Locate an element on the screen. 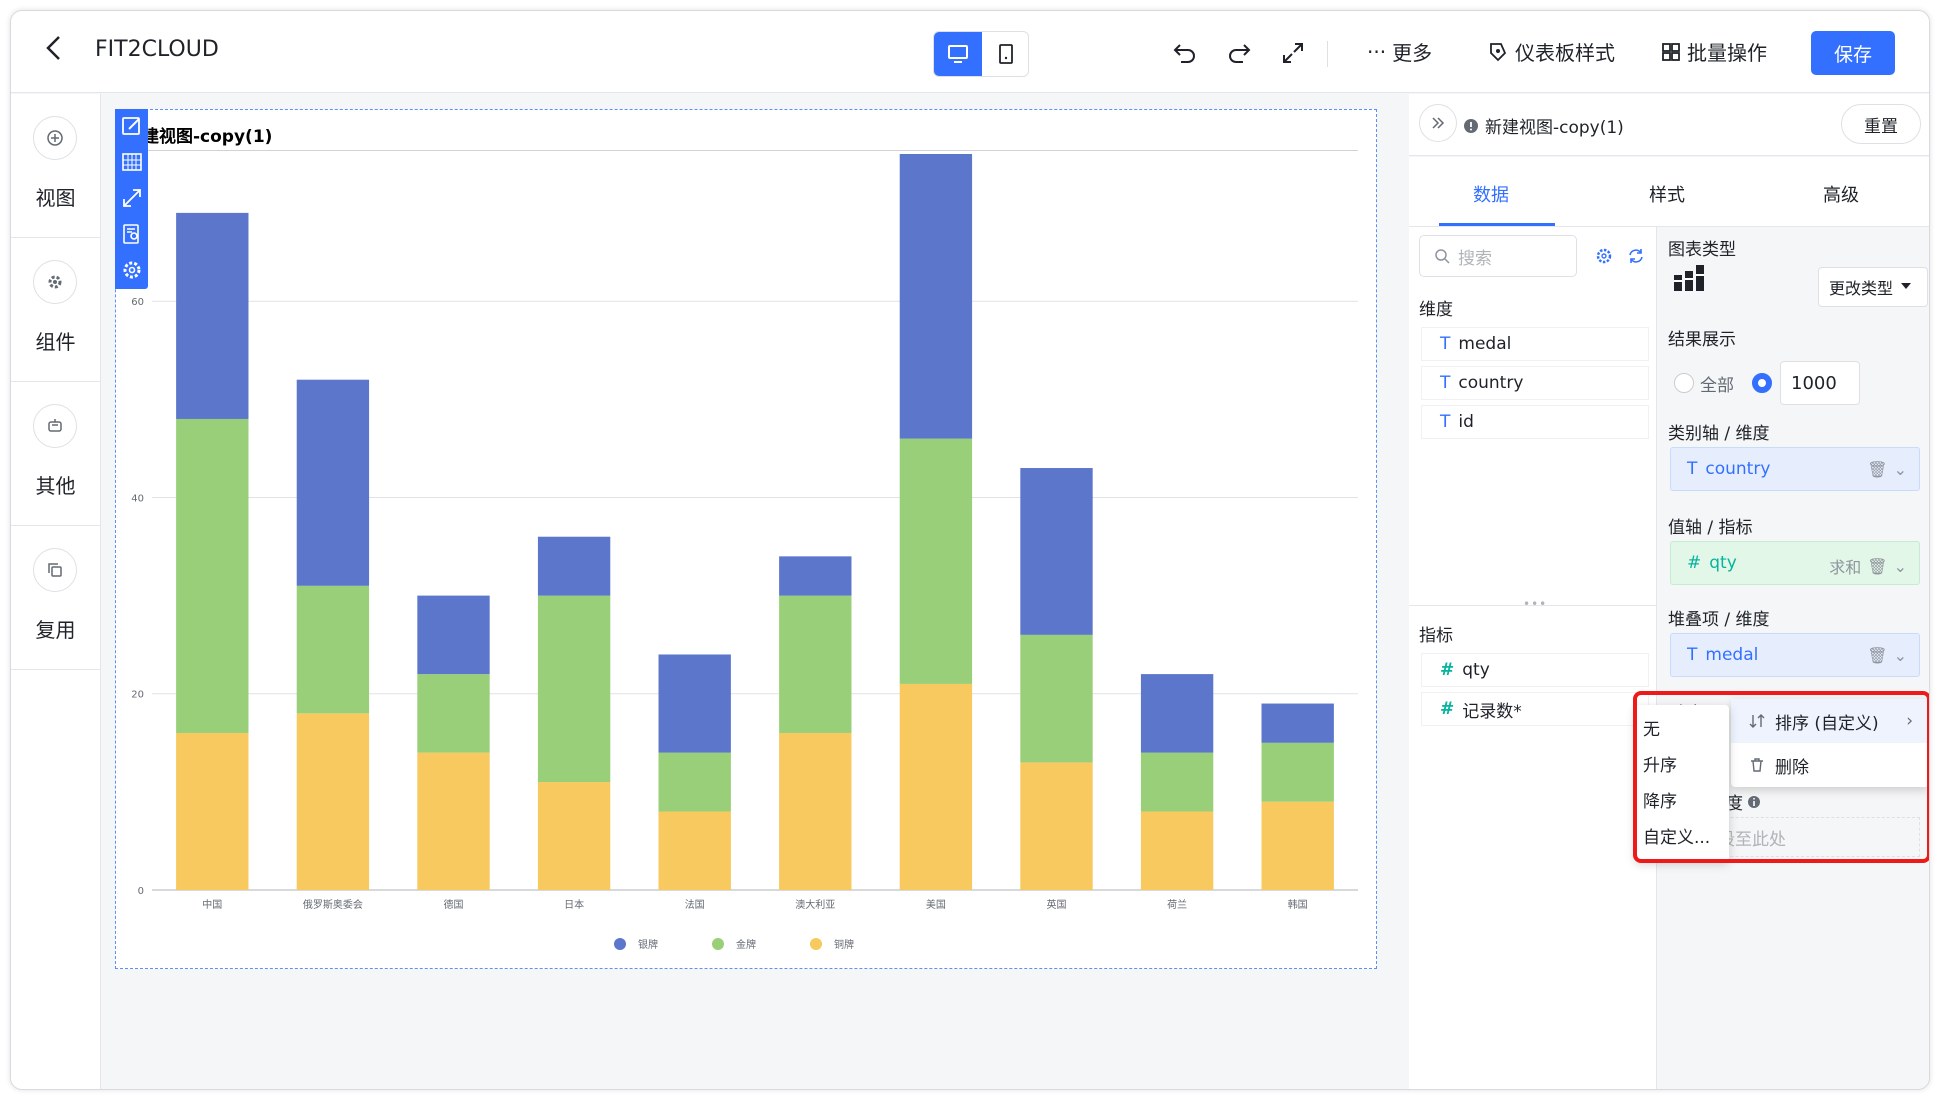 Image resolution: width=1940 pixels, height=1100 pixels. delete-menu-label: 删除 is located at coordinates (1792, 767).